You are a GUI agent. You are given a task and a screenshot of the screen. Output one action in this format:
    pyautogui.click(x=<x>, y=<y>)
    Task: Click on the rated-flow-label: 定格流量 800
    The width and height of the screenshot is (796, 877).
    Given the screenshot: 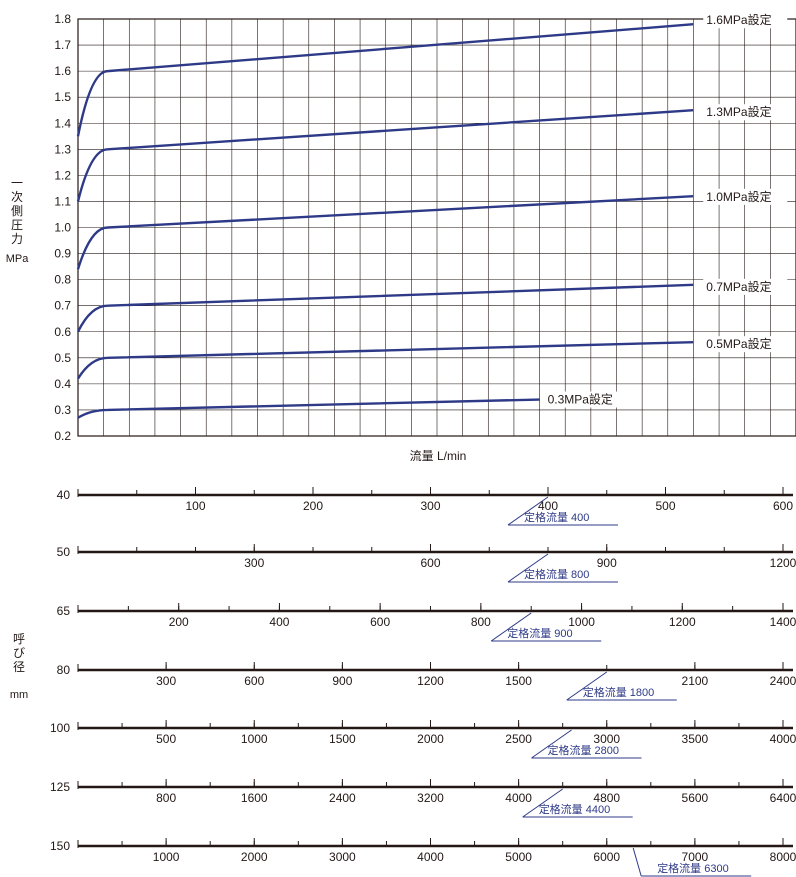 What is the action you would take?
    pyautogui.click(x=556, y=574)
    